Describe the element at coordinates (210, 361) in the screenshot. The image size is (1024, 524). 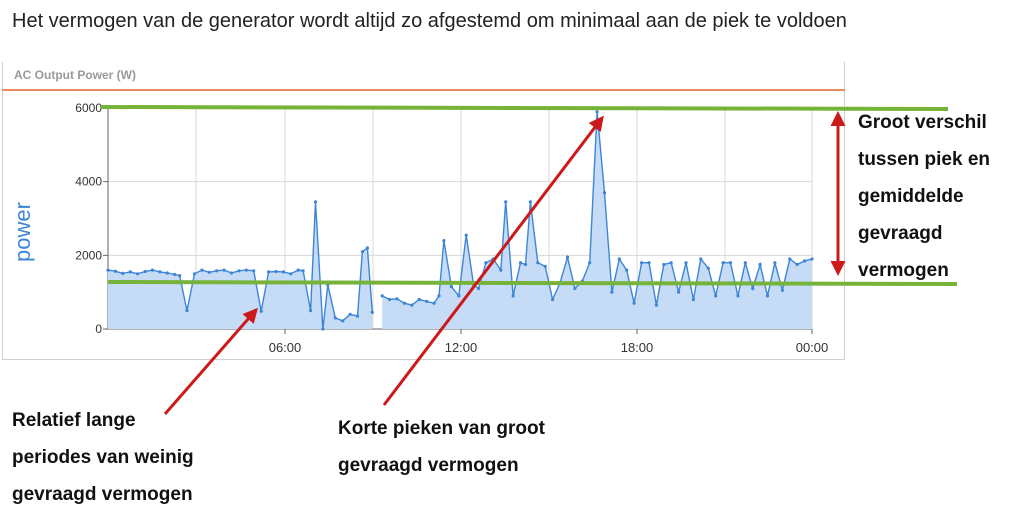
I see `low-periods-arrow` at that location.